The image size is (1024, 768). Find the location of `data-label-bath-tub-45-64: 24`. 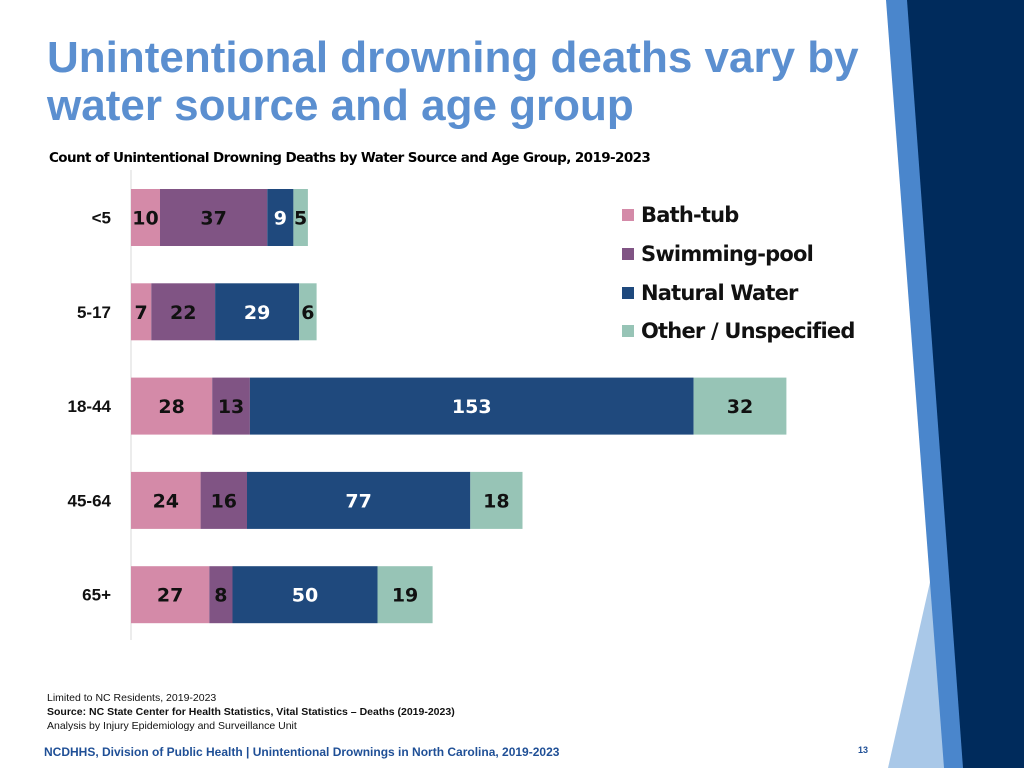

data-label-bath-tub-45-64: 24 is located at coordinates (166, 501).